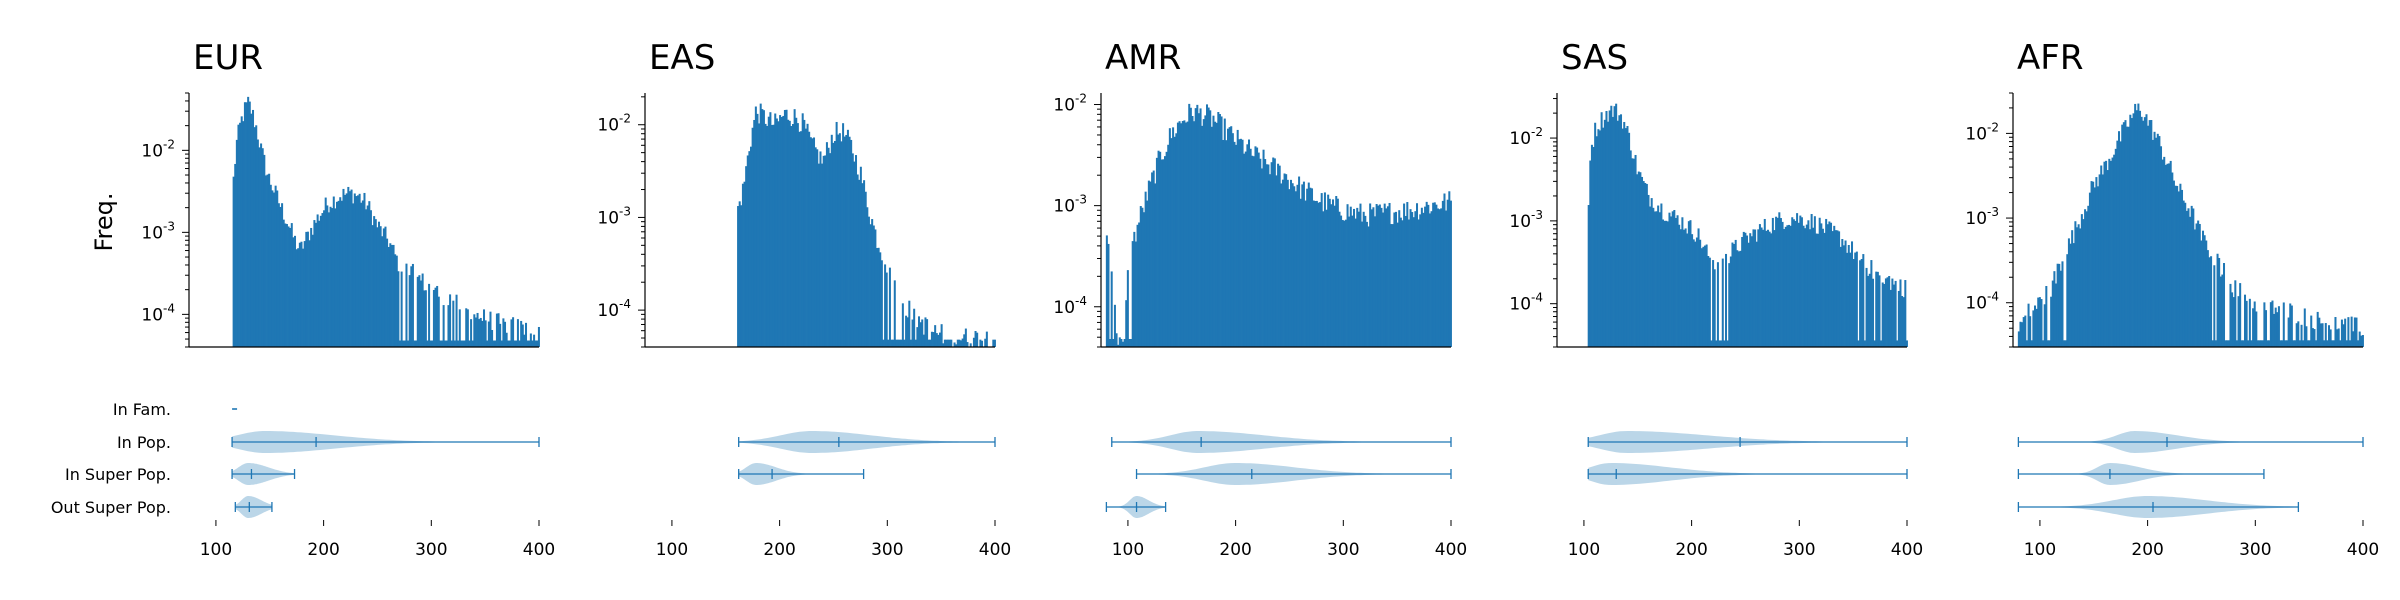  Describe the element at coordinates (887, 550) in the screenshot. I see `x-tick-label: 300` at that location.